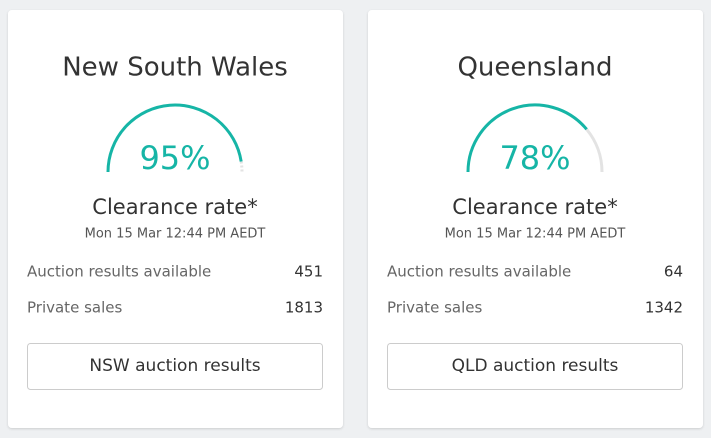  Describe the element at coordinates (534, 68) in the screenshot. I see `card-title: Queensland` at that location.